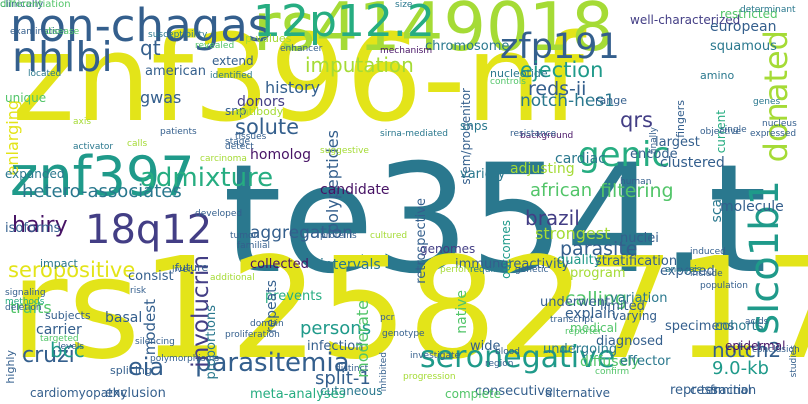  I want to click on word-168: include, so click(706, 274).